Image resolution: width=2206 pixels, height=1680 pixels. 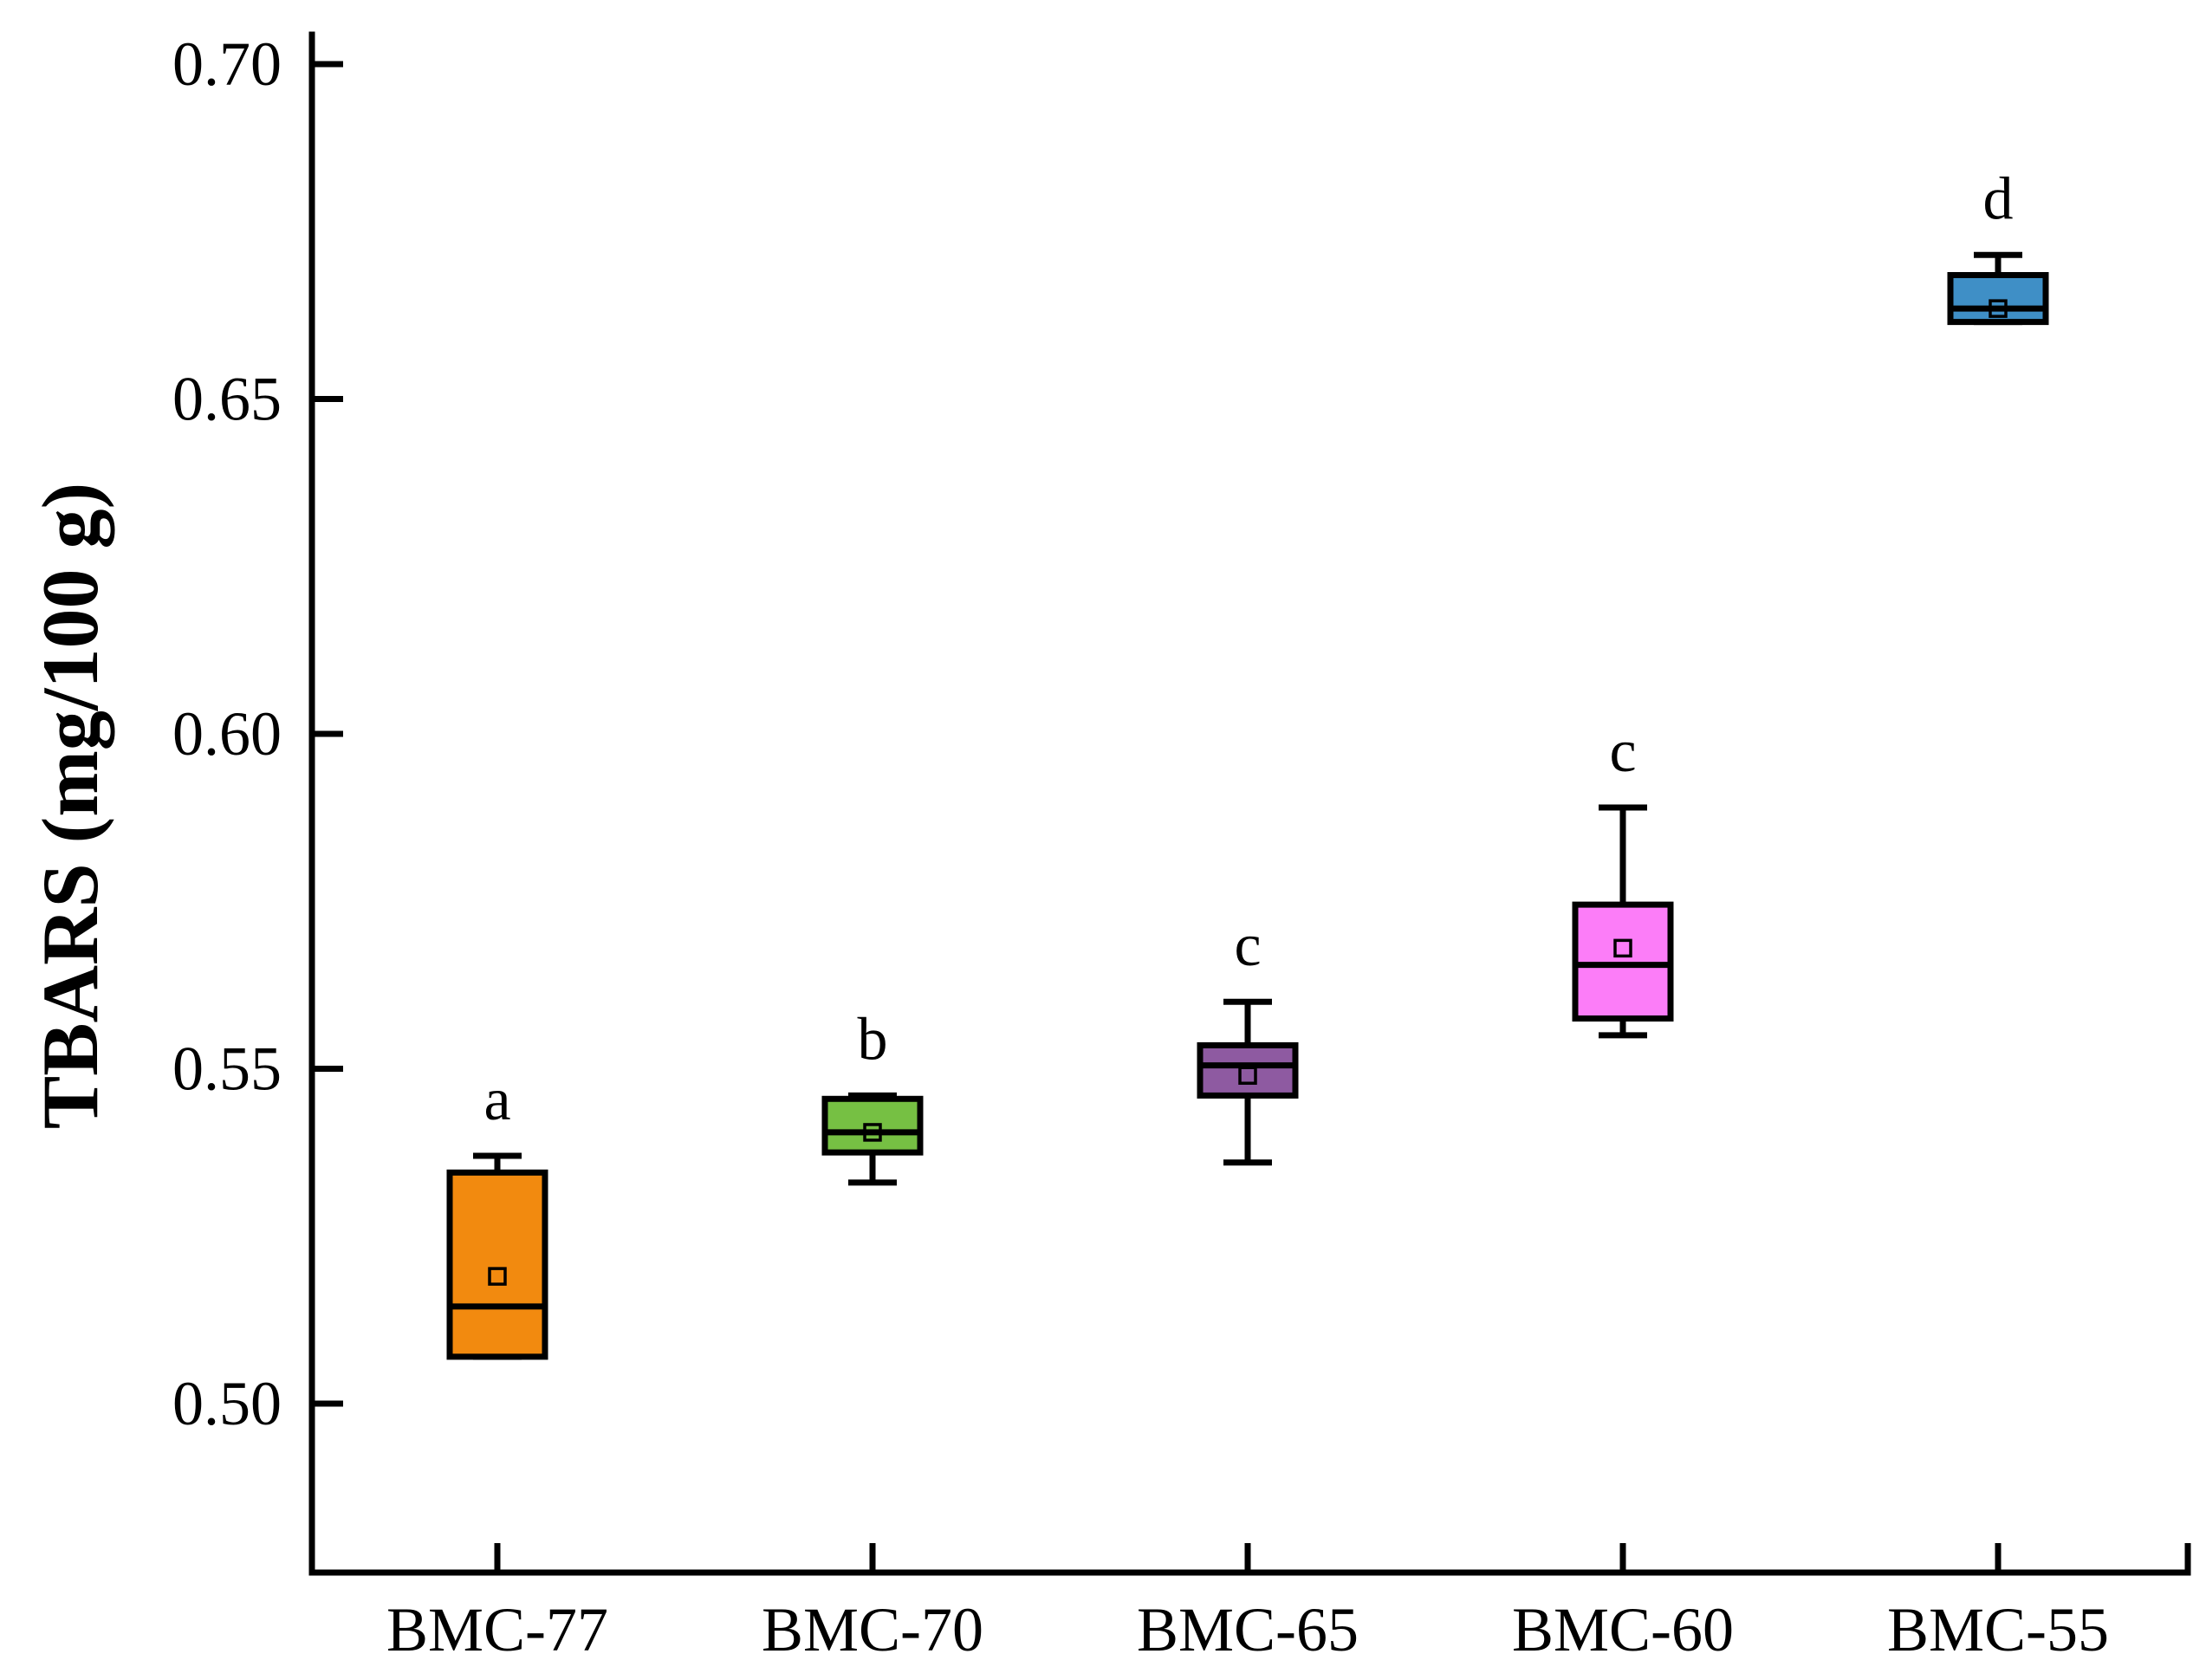 What do you see at coordinates (1998, 1629) in the screenshot?
I see `x-tick-label: BMC-55` at bounding box center [1998, 1629].